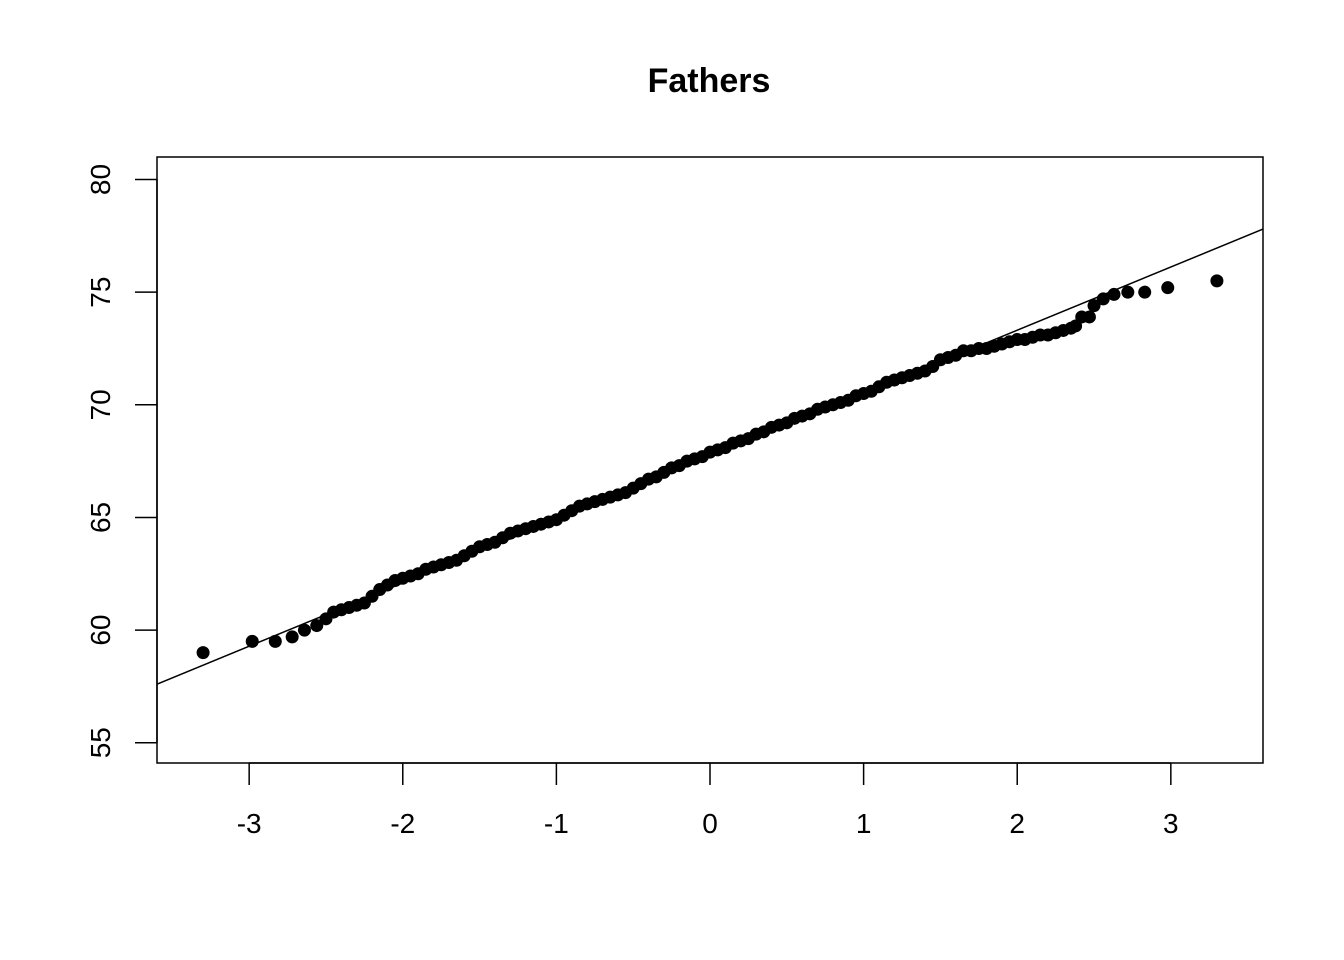 This screenshot has width=1344, height=960. Describe the element at coordinates (556, 823) in the screenshot. I see `x-tick-label: -1` at that location.